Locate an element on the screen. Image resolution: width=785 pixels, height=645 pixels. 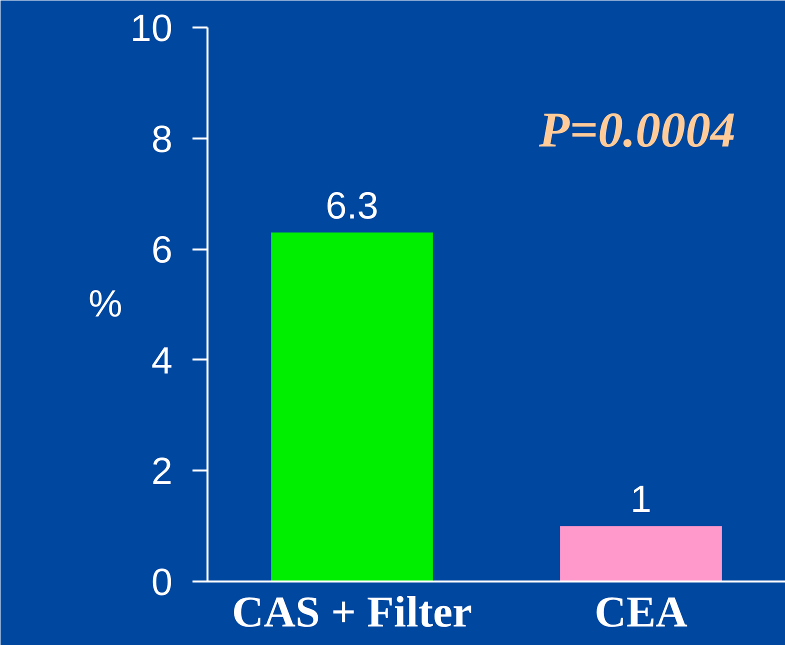
y-tick-label: 2 is located at coordinates (162, 472).